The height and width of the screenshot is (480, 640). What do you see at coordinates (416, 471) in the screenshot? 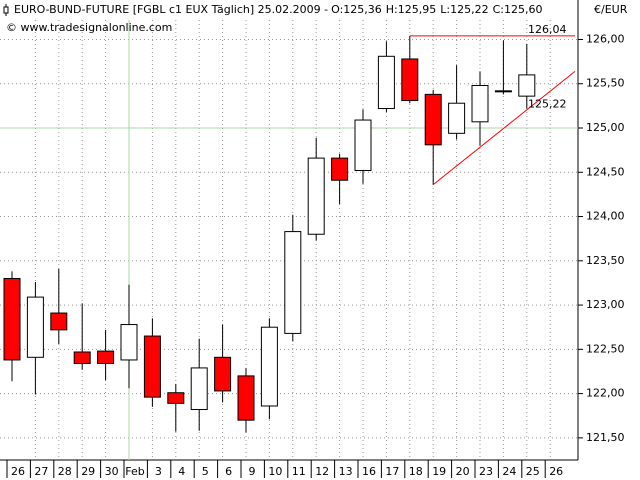
I see `x-tick-label: 18` at bounding box center [416, 471].